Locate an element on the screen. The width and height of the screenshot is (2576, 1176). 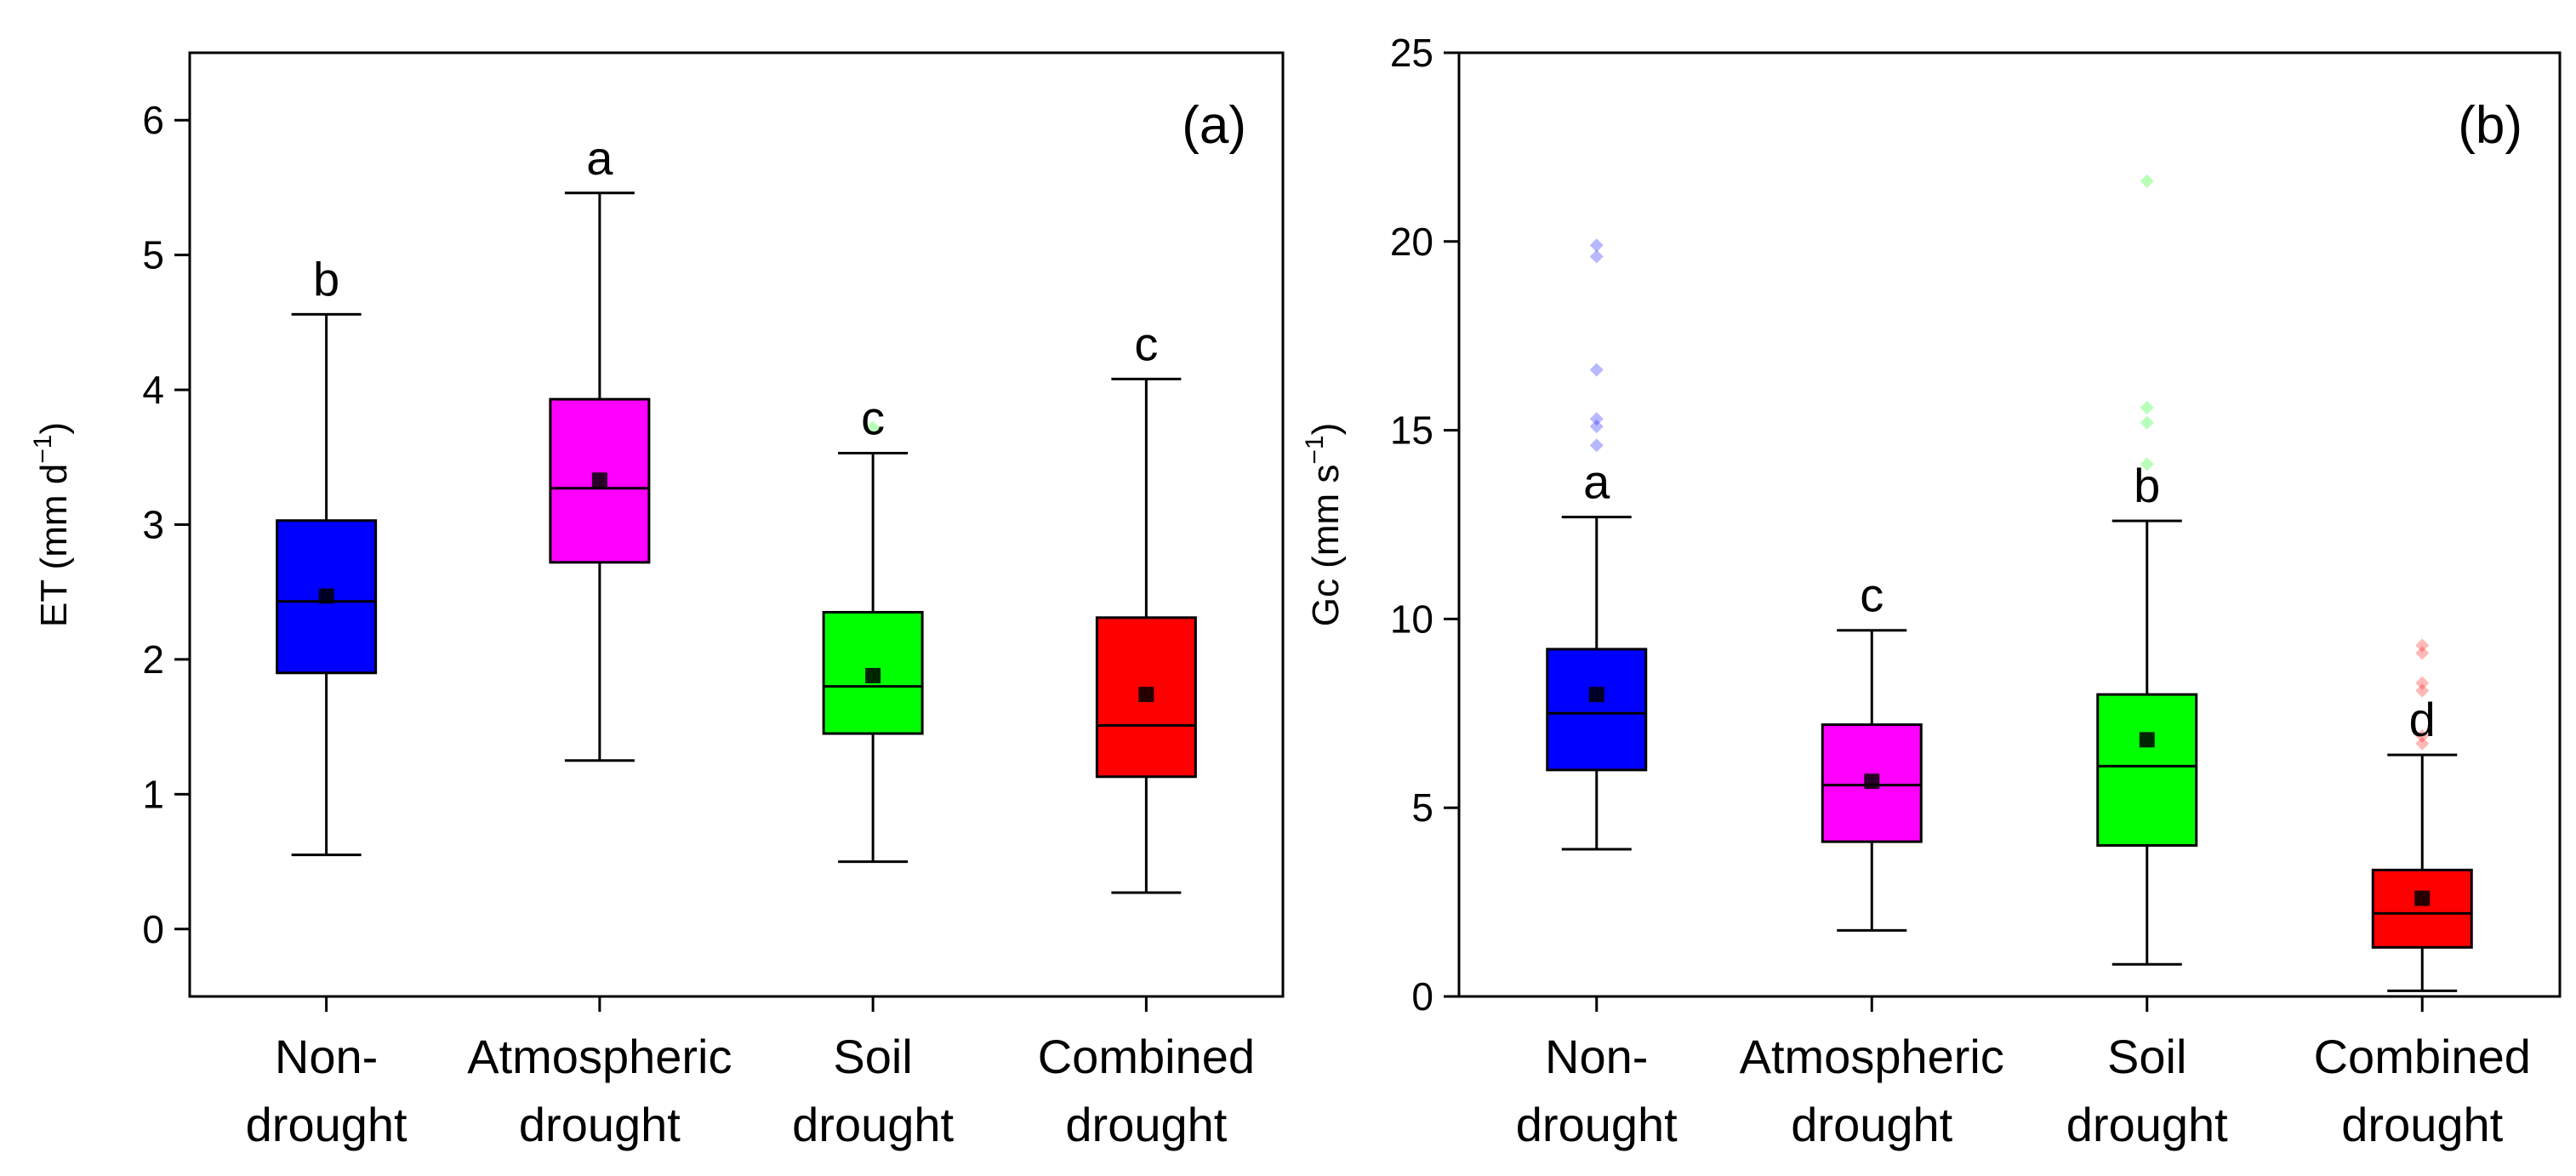
y-axis-label-base: ET (mm d is located at coordinates (54, 545).